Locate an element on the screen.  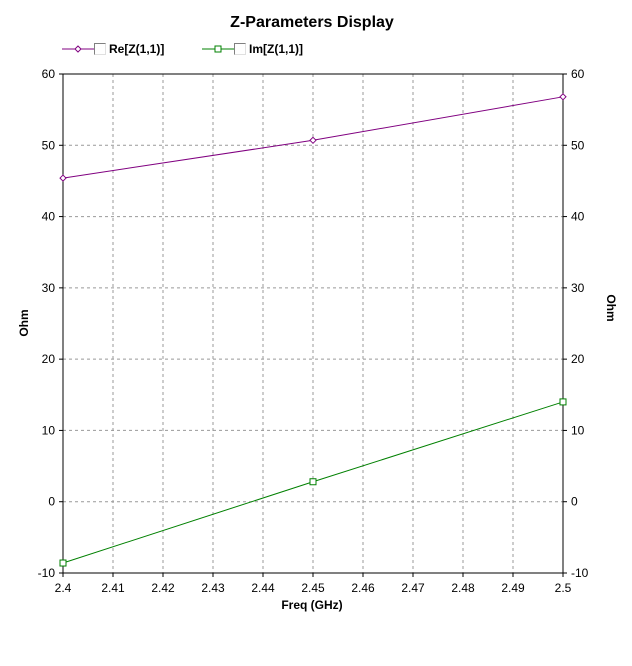
y-axis-label-left: Ohm is located at coordinates (24, 322).